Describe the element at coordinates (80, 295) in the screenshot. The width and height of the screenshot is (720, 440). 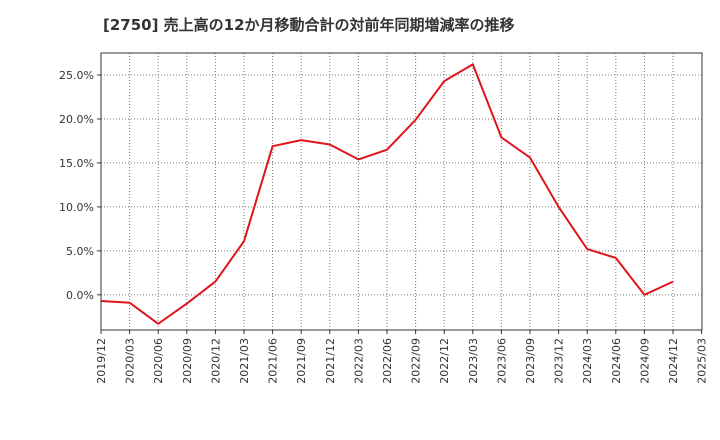
I see `y-tick-label: 0.0%` at that location.